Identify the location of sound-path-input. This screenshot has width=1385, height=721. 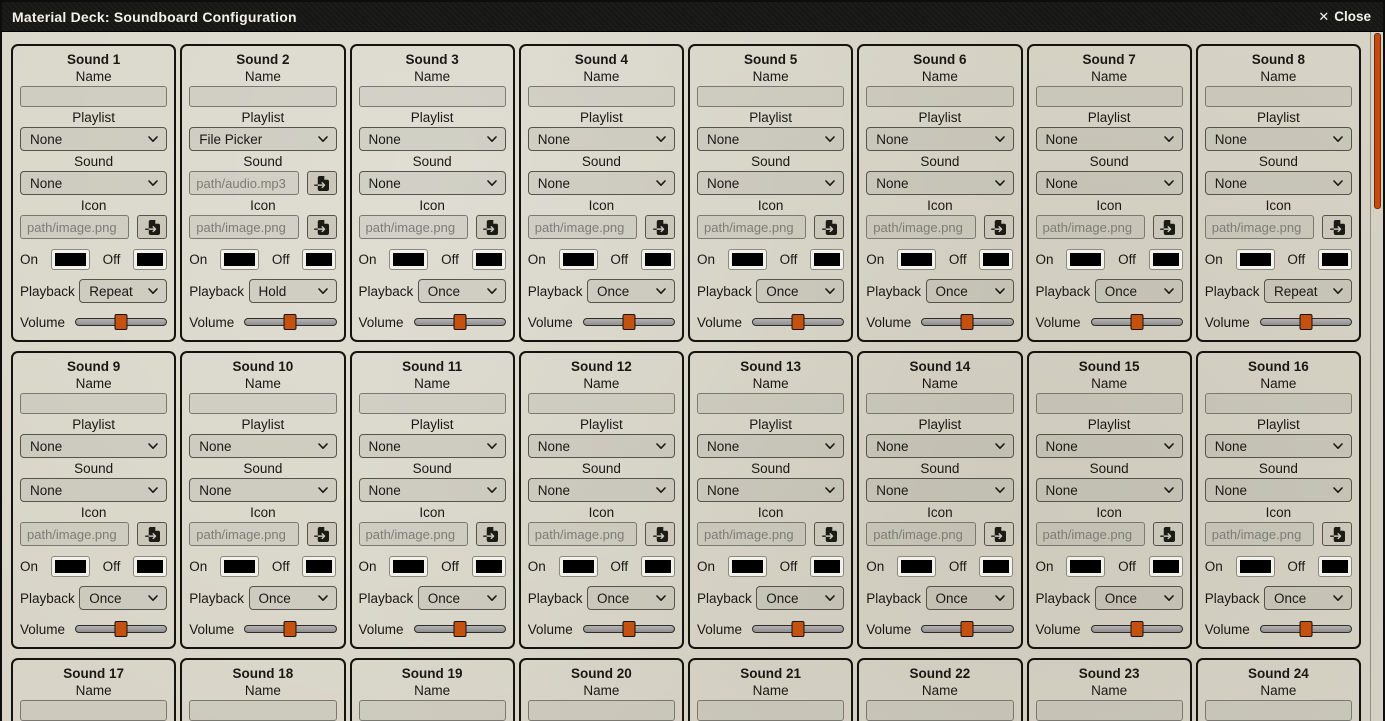
(244, 183).